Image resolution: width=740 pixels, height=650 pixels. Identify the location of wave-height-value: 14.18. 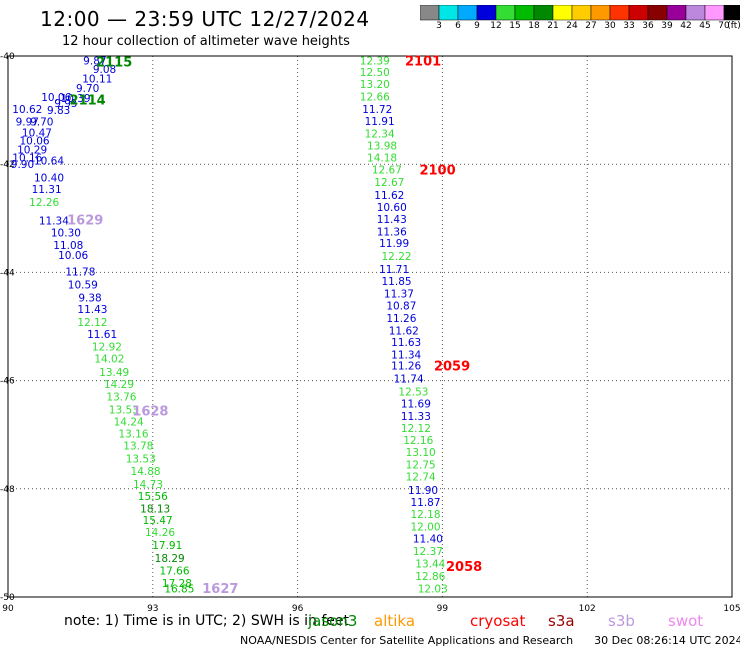
(382, 159).